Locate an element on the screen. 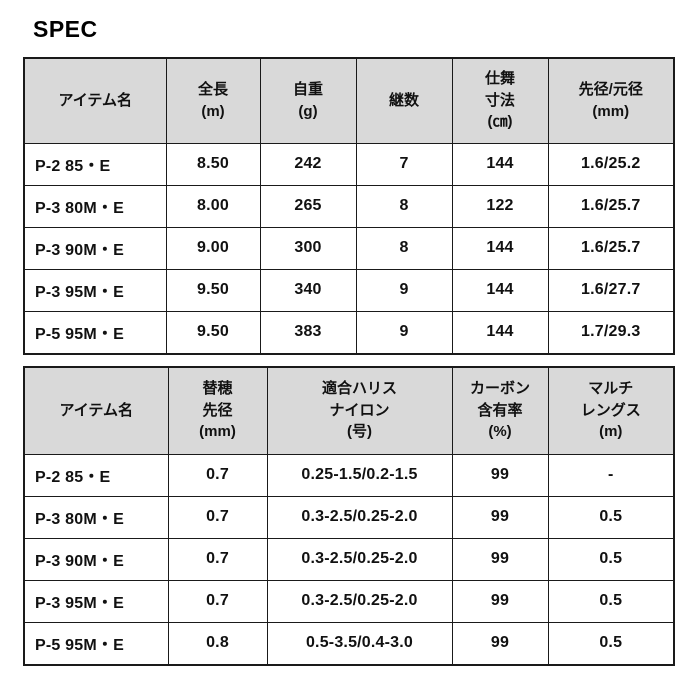 Image resolution: width=700 pixels, height=700 pixels. table-row: P-5 95M・E 0.8 0.5-3.5/0.4-3.0 99 0.5 is located at coordinates (349, 643).